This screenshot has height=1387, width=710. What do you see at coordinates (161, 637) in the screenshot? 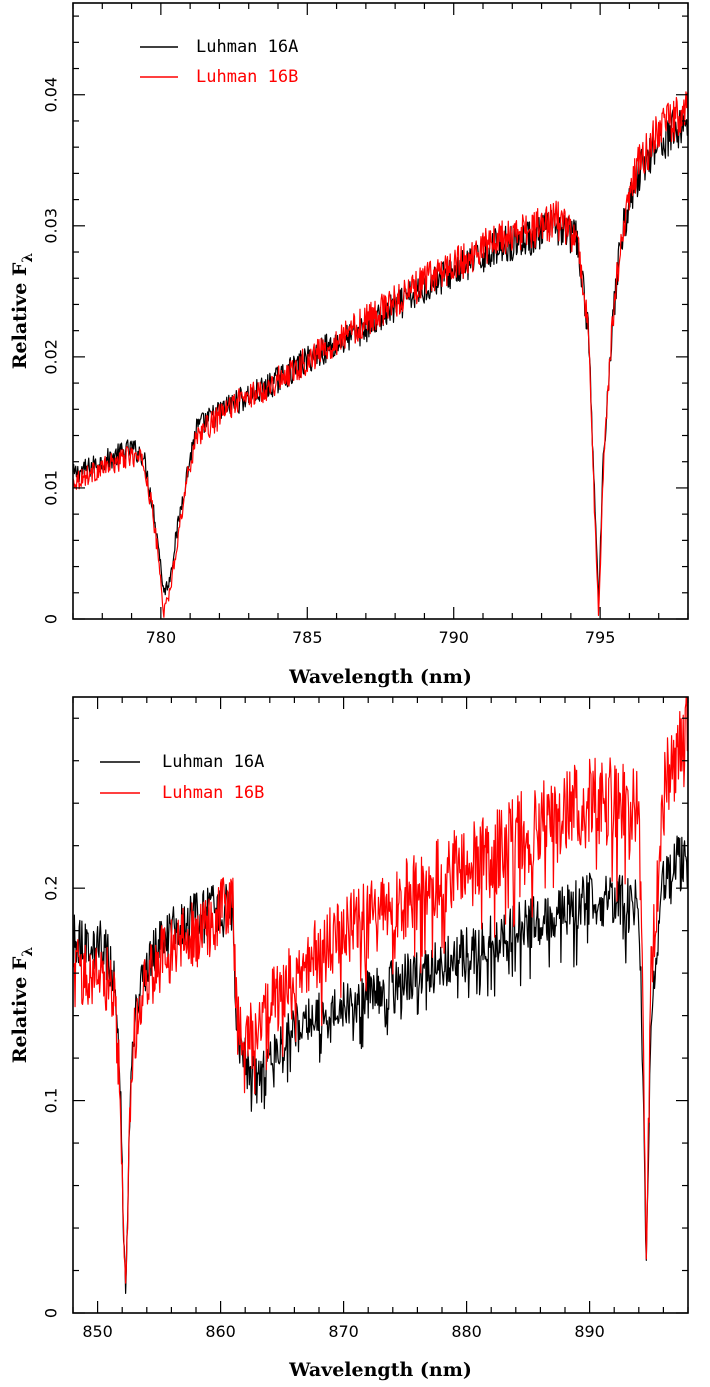
I see `x-tick-label: 780` at bounding box center [161, 637].